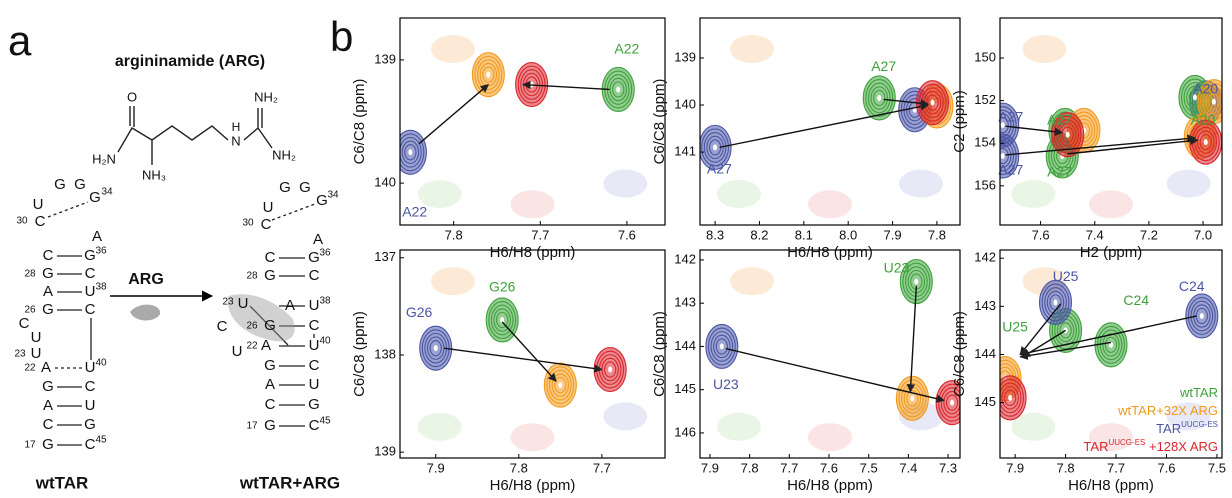 The image size is (1232, 498). Describe the element at coordinates (40, 221) in the screenshot. I see `nucleotide: C` at that location.